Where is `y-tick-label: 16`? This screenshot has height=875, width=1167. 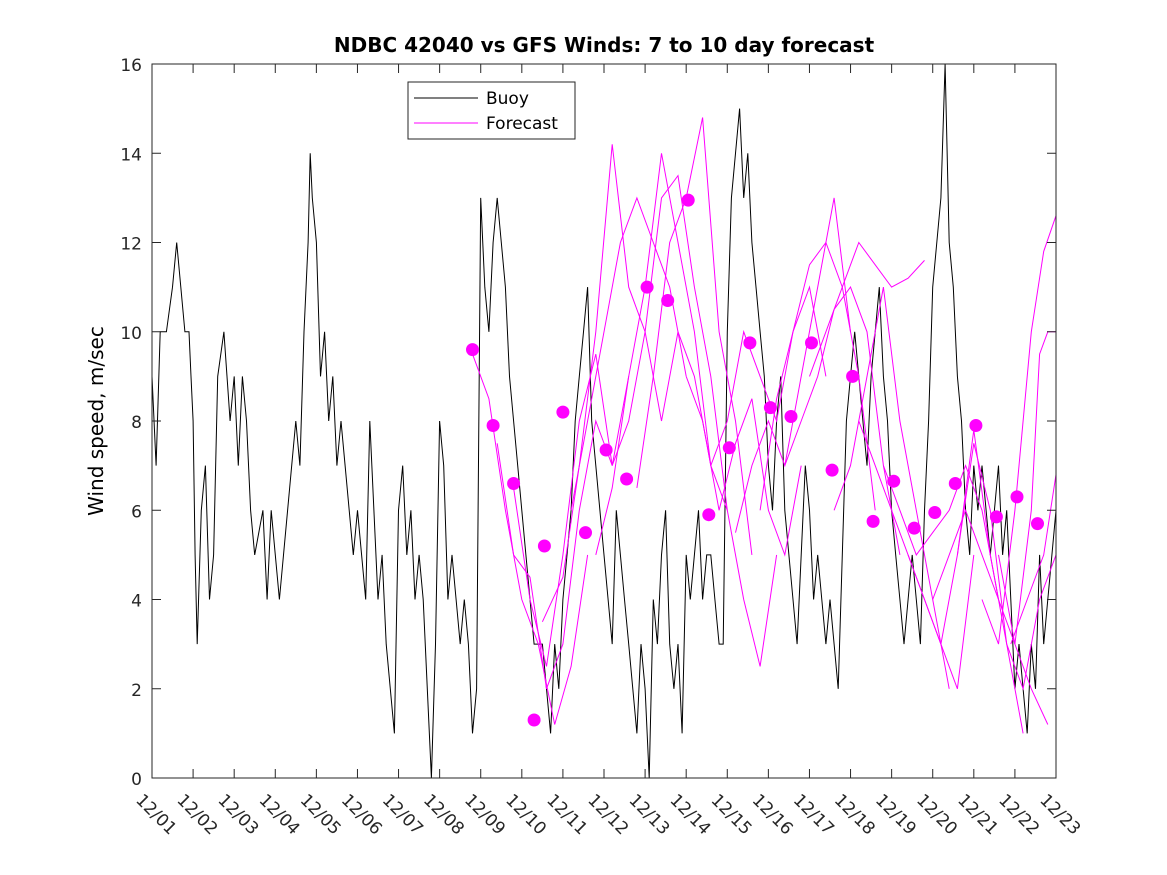
y-tick-label: 16 is located at coordinates (131, 66).